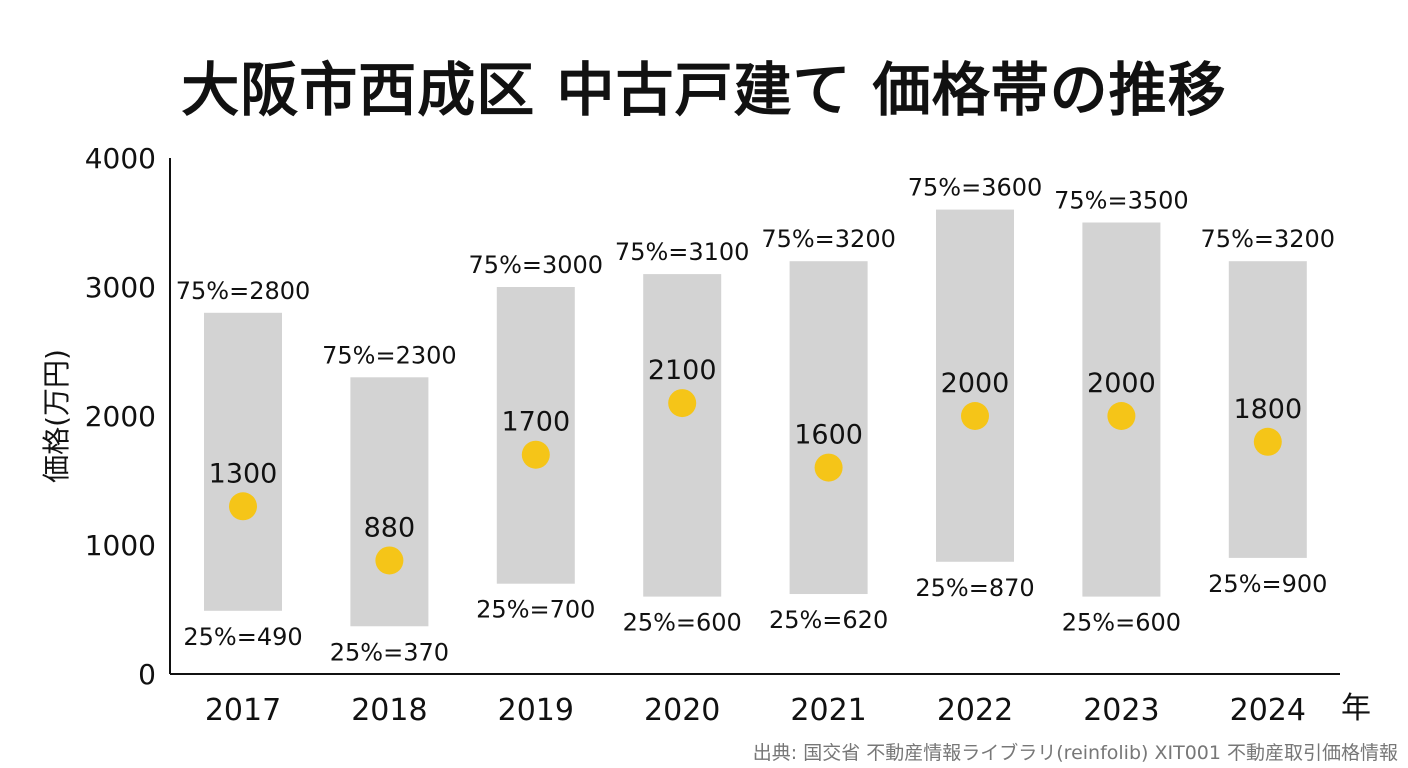 The height and width of the screenshot is (768, 1408). I want to click on median-label: 1700, so click(535, 422).